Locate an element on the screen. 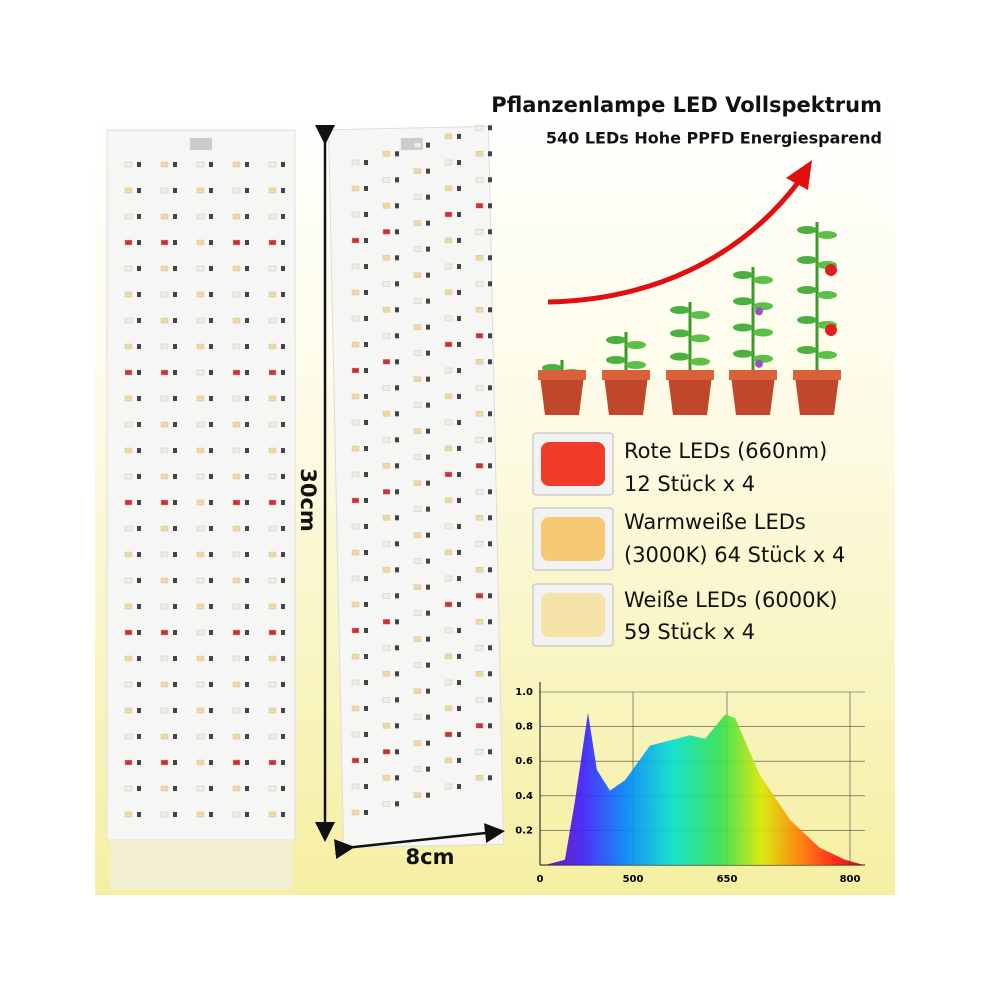 Image resolution: width=990 pixels, height=990 pixels. led-count: 12 Stück x 4 is located at coordinates (689, 484).